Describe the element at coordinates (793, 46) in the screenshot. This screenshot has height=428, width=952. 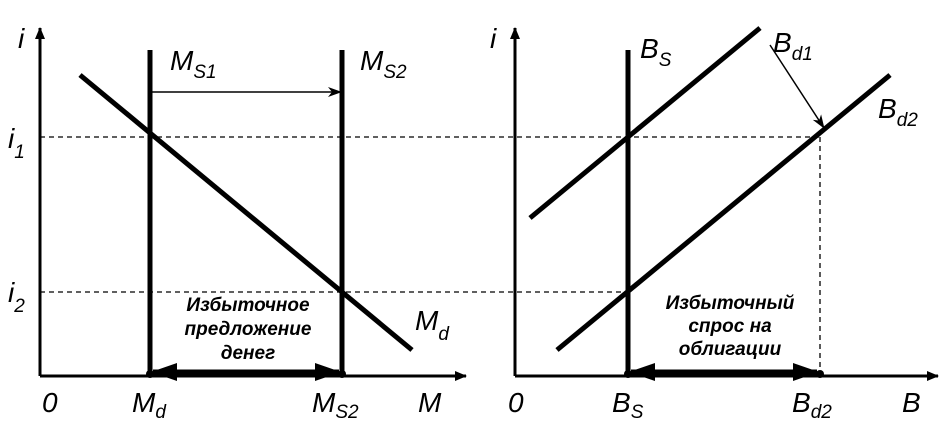
I see `curve-label: Bd1` at that location.